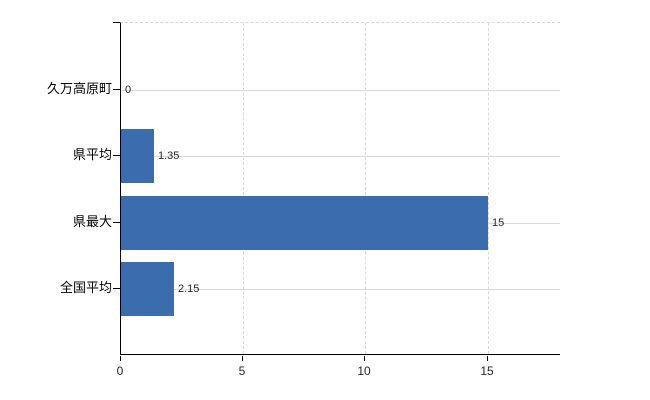 The image size is (650, 400). What do you see at coordinates (120, 371) in the screenshot?
I see `x-axis-tick-label: 0` at bounding box center [120, 371].